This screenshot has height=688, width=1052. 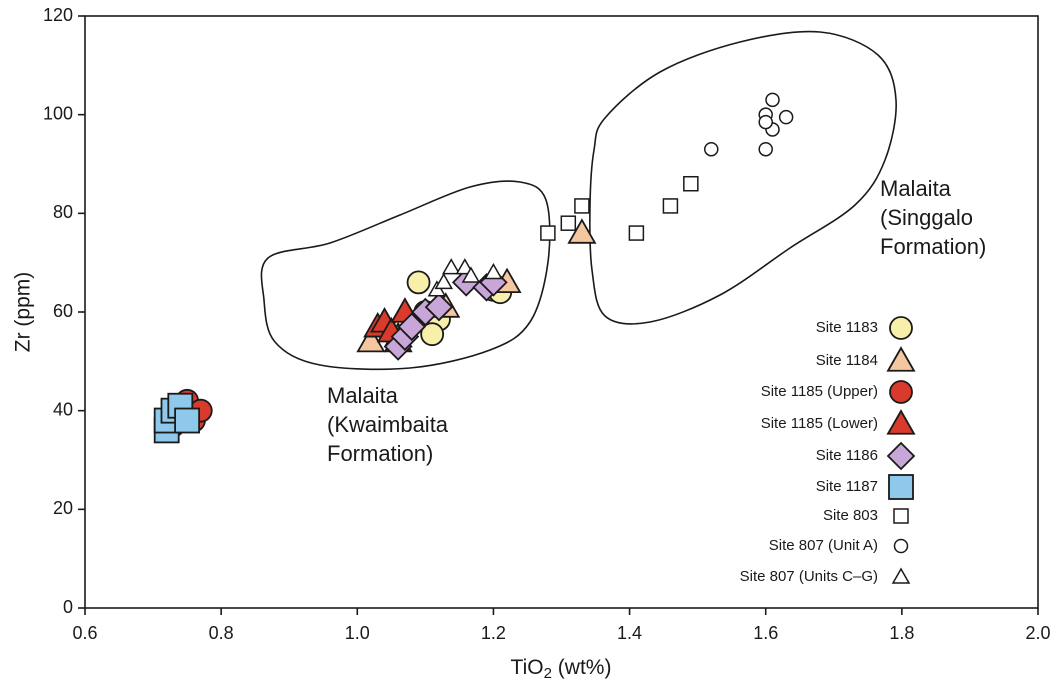 What do you see at coordinates (809, 576) in the screenshot?
I see `legend-label: Site 807 (Units C–G)` at bounding box center [809, 576].